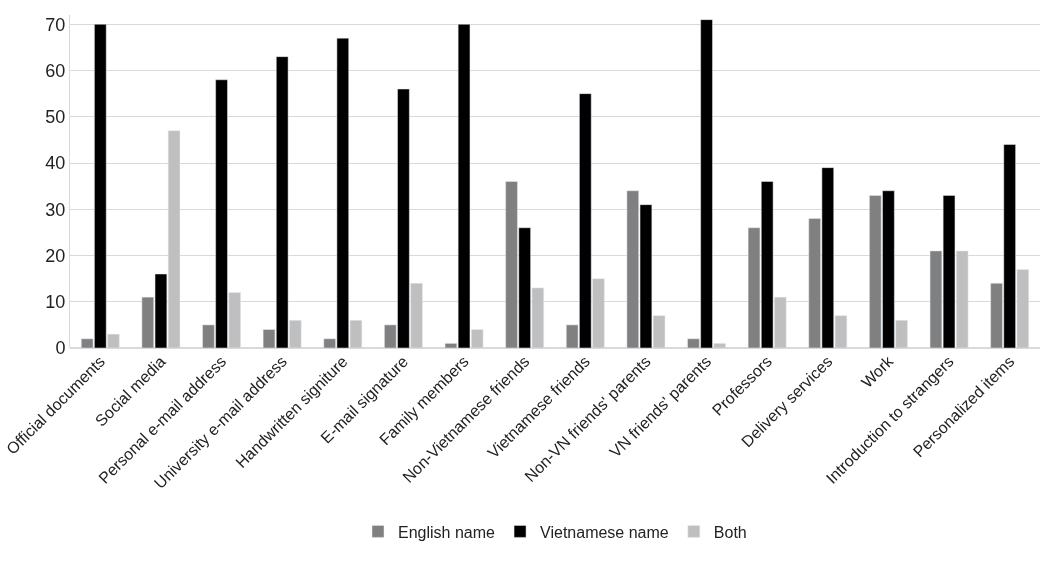 The height and width of the screenshot is (561, 1060). Describe the element at coordinates (60, 348) in the screenshot. I see `y-tick-label: 0` at that location.